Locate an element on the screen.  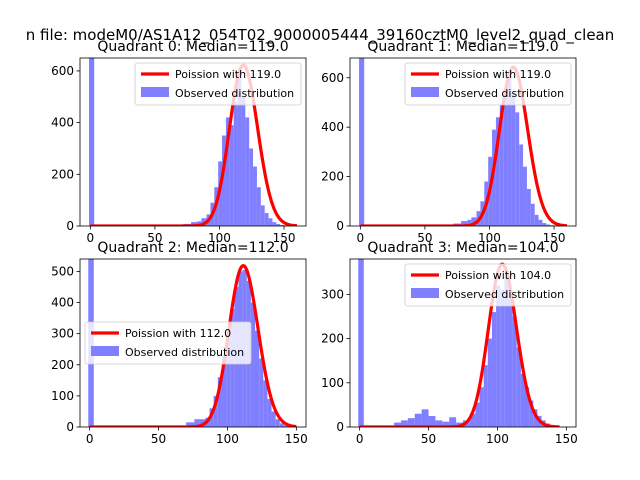
legend: Poission with 104.0 Observed distribution is located at coordinates (488, 285).